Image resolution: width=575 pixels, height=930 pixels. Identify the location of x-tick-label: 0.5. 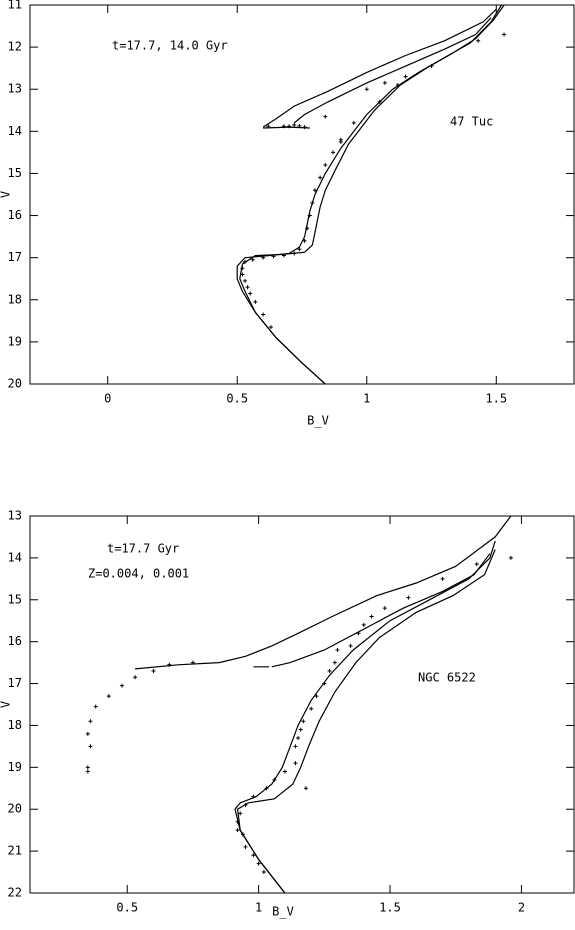
(237, 399).